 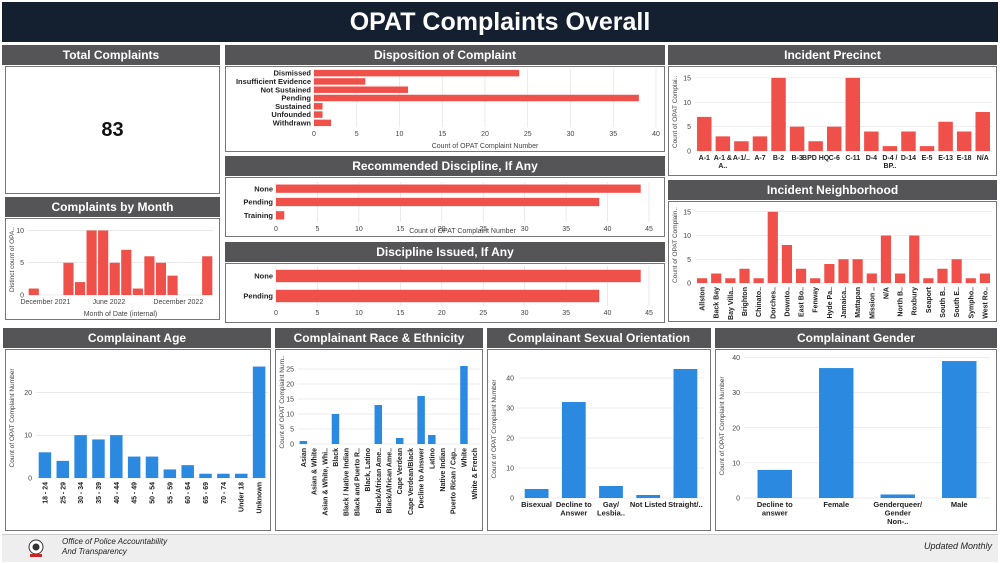 I want to click on bar-insufficient-evidence, so click(x=340, y=81).